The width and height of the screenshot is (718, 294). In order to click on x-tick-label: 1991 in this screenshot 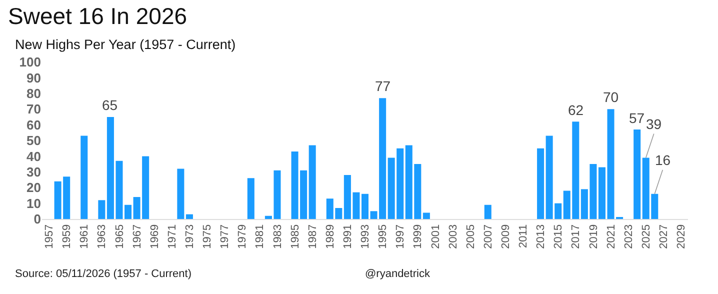, I will do `click(348, 236)`.